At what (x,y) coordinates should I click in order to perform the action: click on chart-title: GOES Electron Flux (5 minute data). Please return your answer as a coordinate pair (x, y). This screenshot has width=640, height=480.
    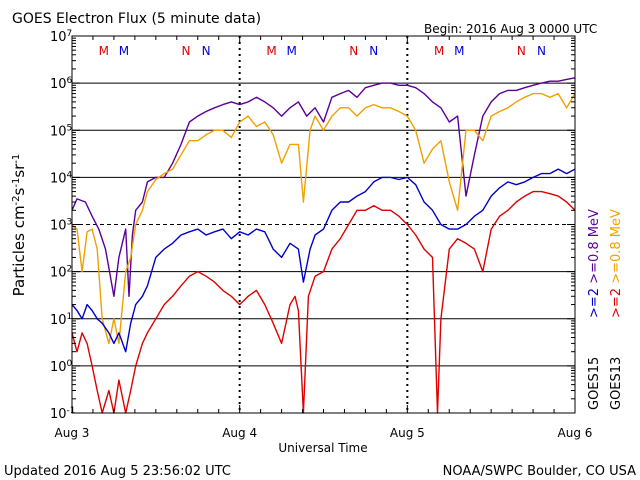
    Looking at the image, I should click on (136, 19).